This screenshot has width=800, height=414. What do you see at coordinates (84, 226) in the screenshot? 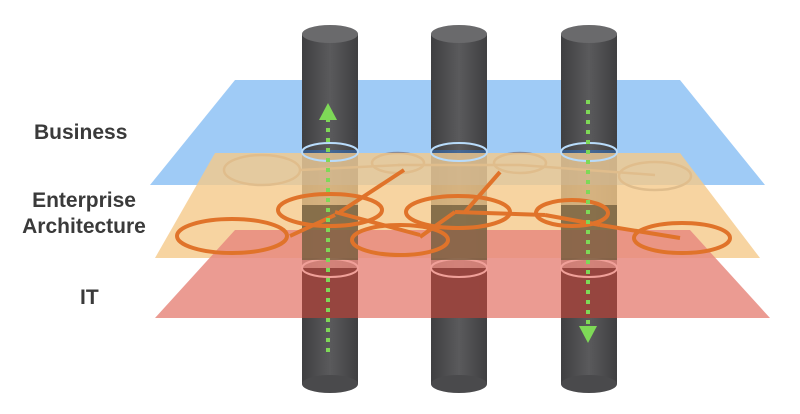
I see `layer-label-ea-line2: Architecture` at bounding box center [84, 226].